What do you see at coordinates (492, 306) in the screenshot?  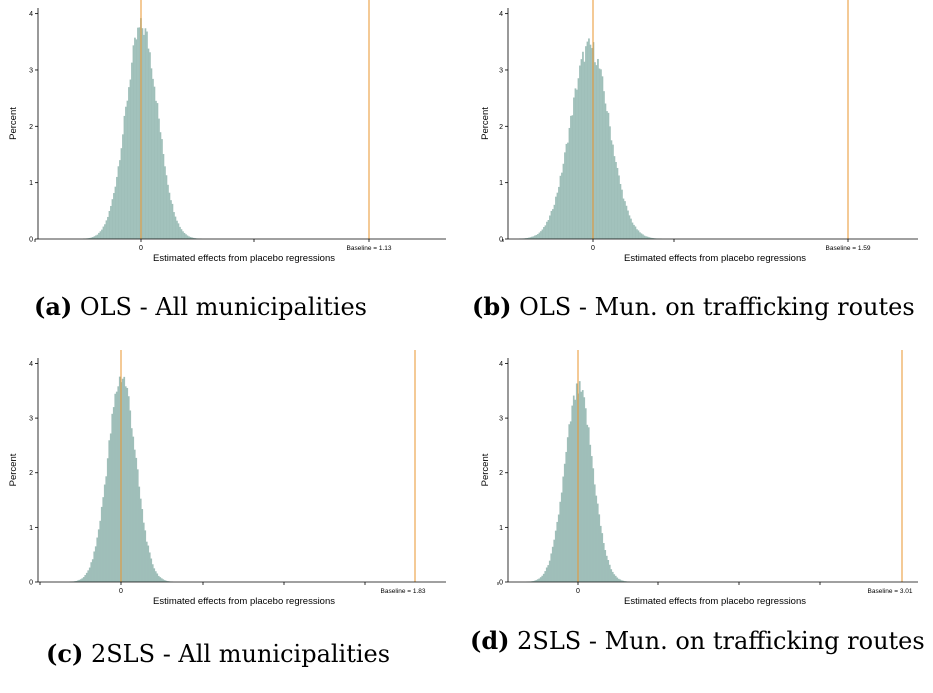 I see `caption-b-letter: (b)` at bounding box center [492, 306].